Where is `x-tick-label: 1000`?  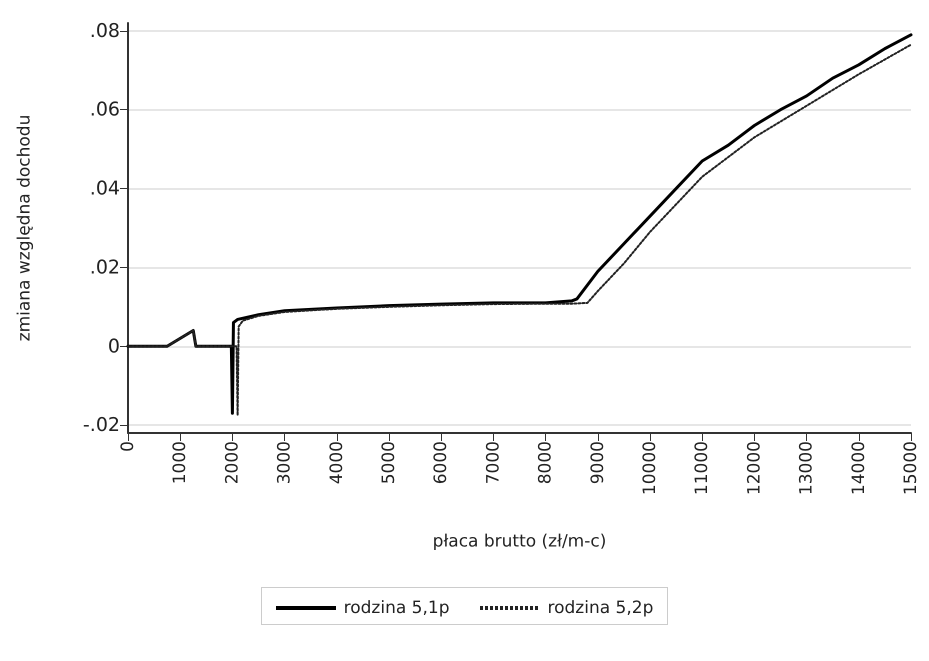
x-tick-label: 1000 is located at coordinates (180, 462).